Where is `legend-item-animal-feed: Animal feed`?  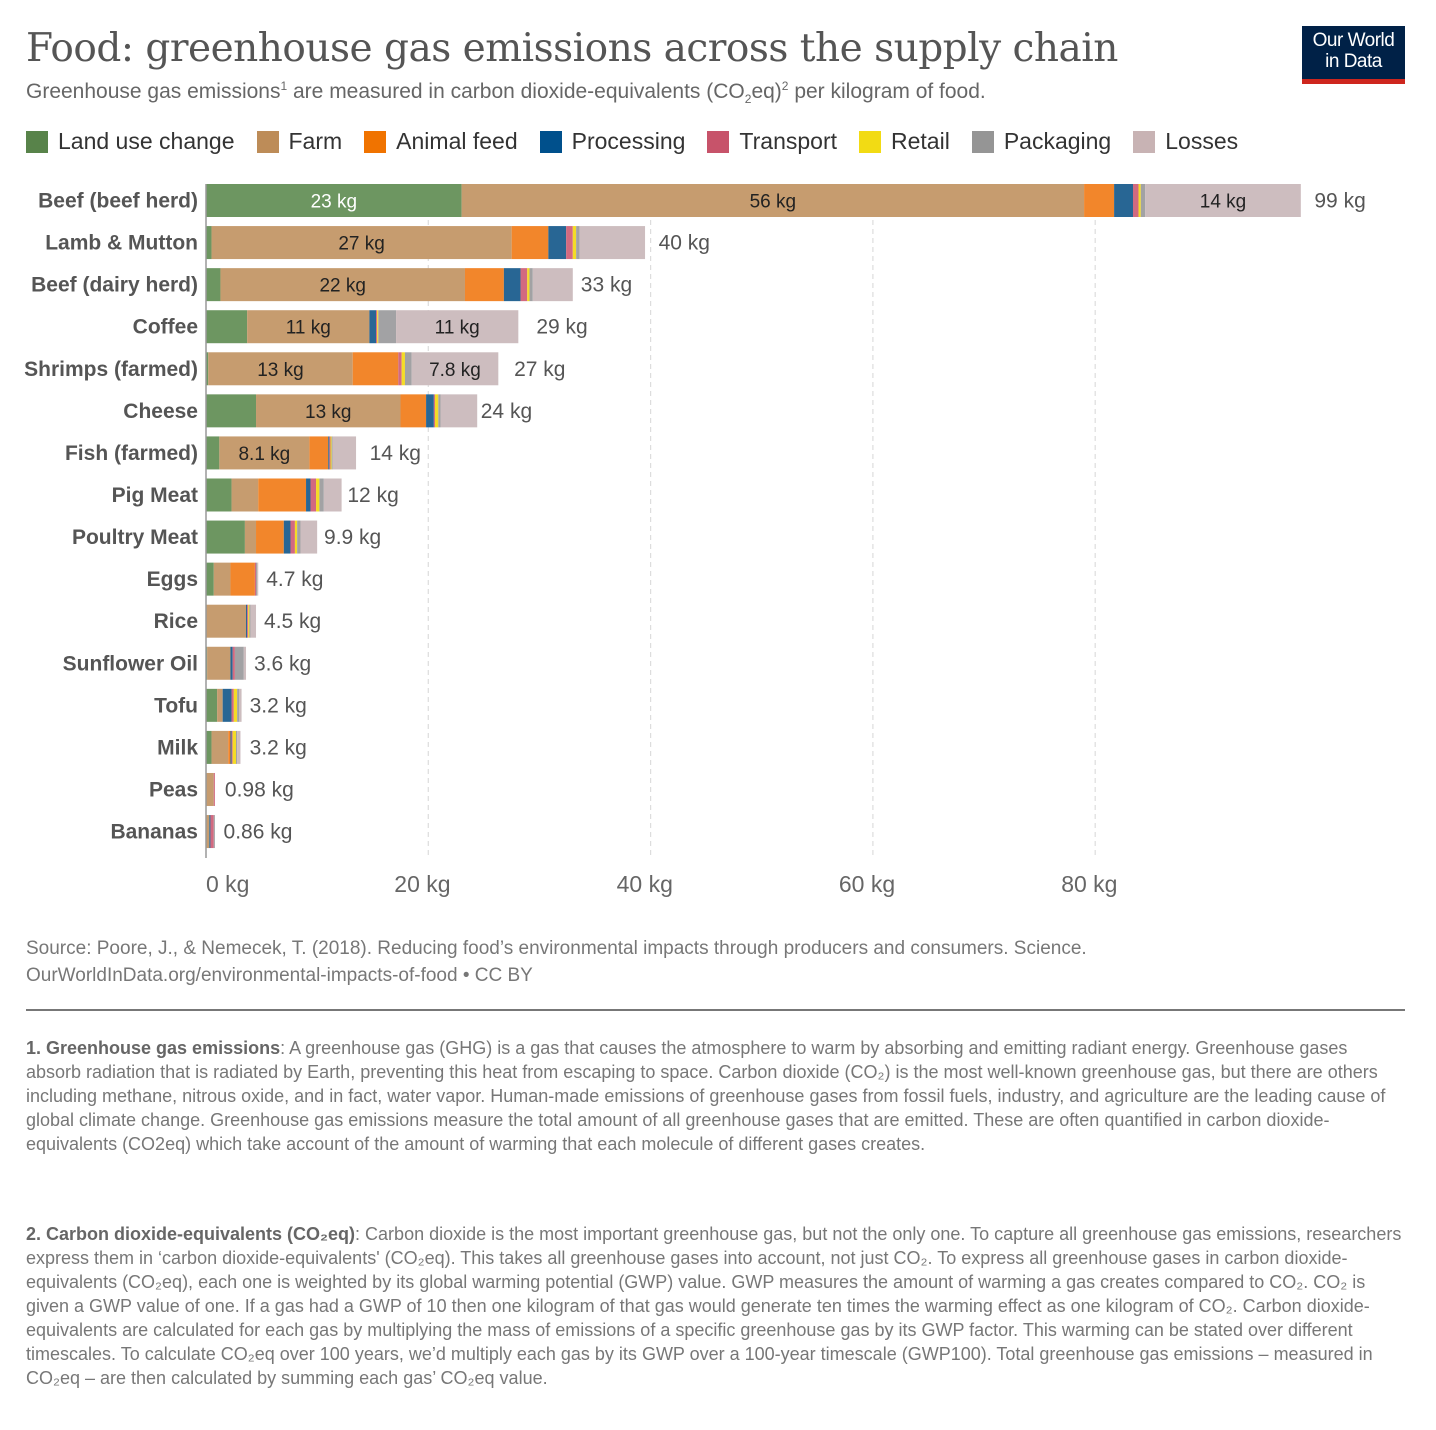
legend-item-animal-feed: Animal feed is located at coordinates (441, 141).